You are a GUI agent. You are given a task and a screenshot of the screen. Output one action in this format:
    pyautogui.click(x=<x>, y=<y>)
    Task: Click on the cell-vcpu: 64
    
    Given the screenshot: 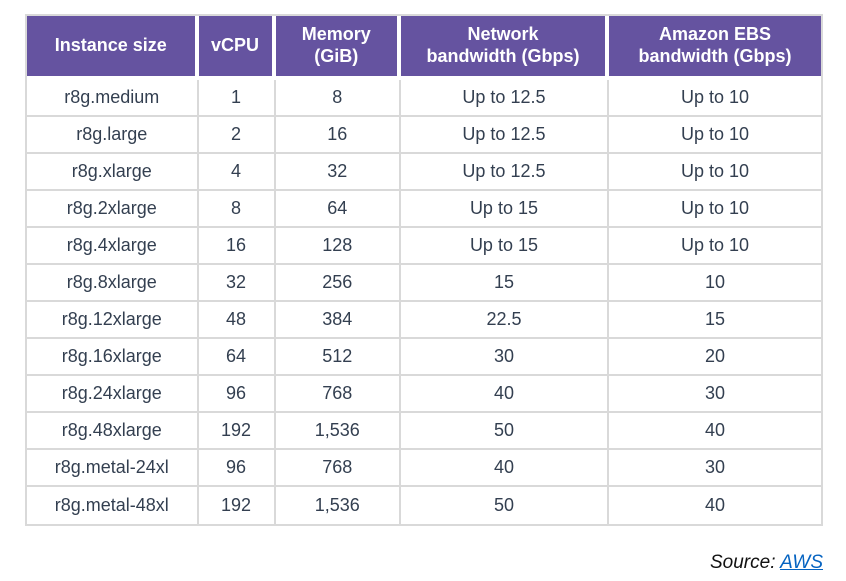 What is the action you would take?
    pyautogui.click(x=237, y=357)
    